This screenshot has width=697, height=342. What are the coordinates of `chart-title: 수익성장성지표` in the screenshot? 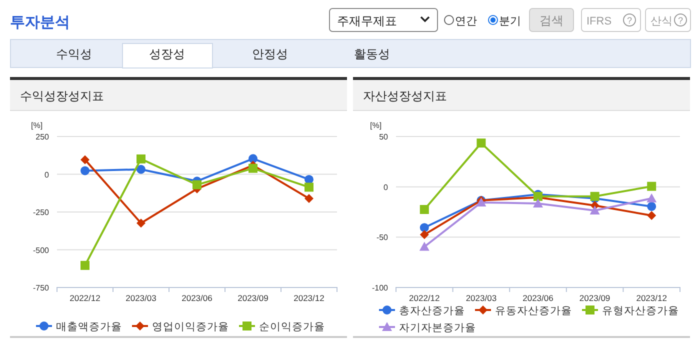 It's located at (62, 96).